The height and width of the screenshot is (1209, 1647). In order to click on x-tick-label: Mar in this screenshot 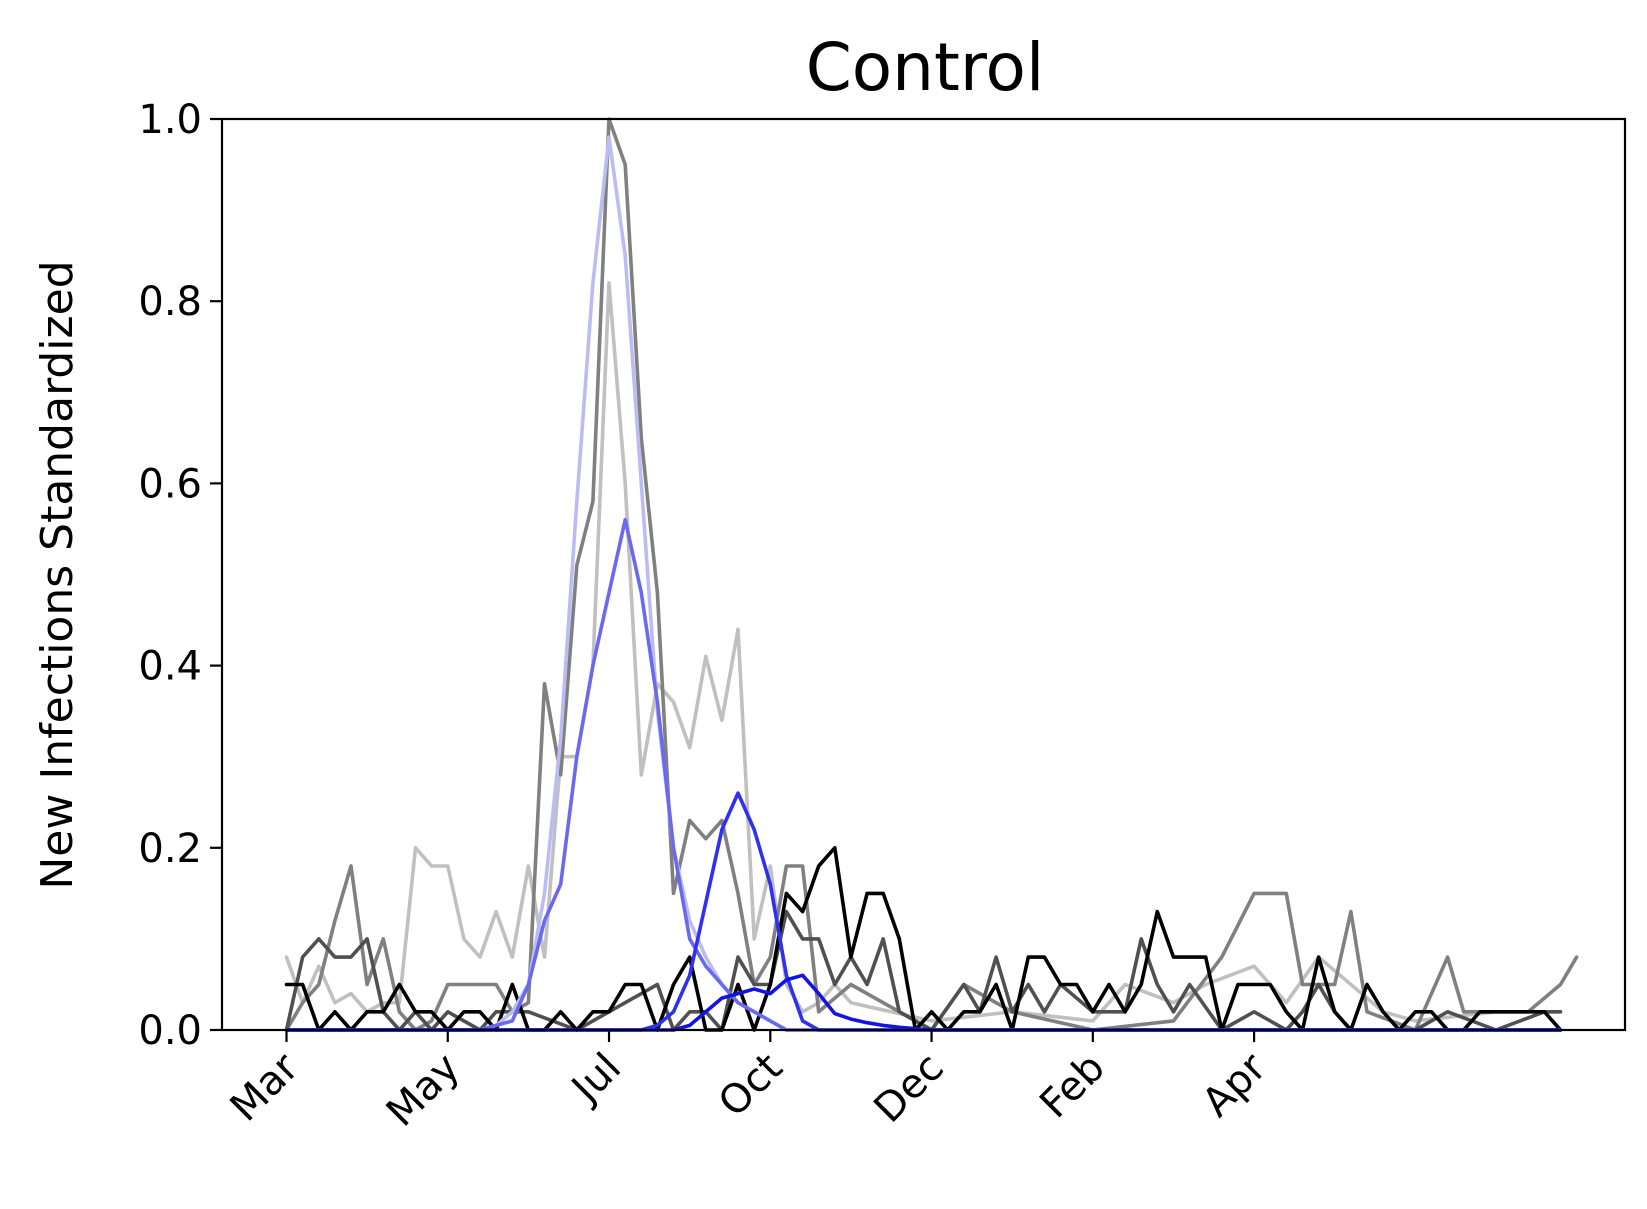, I will do `click(265, 1087)`.